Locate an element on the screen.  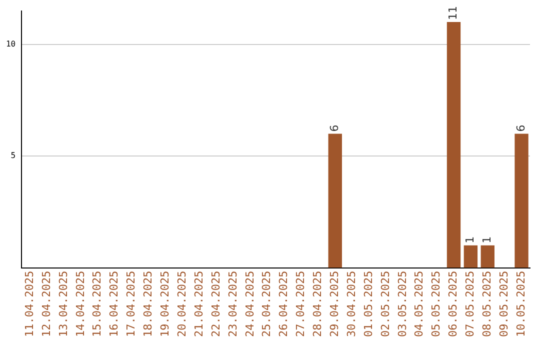
data-label: 11 is located at coordinates (453, 13).